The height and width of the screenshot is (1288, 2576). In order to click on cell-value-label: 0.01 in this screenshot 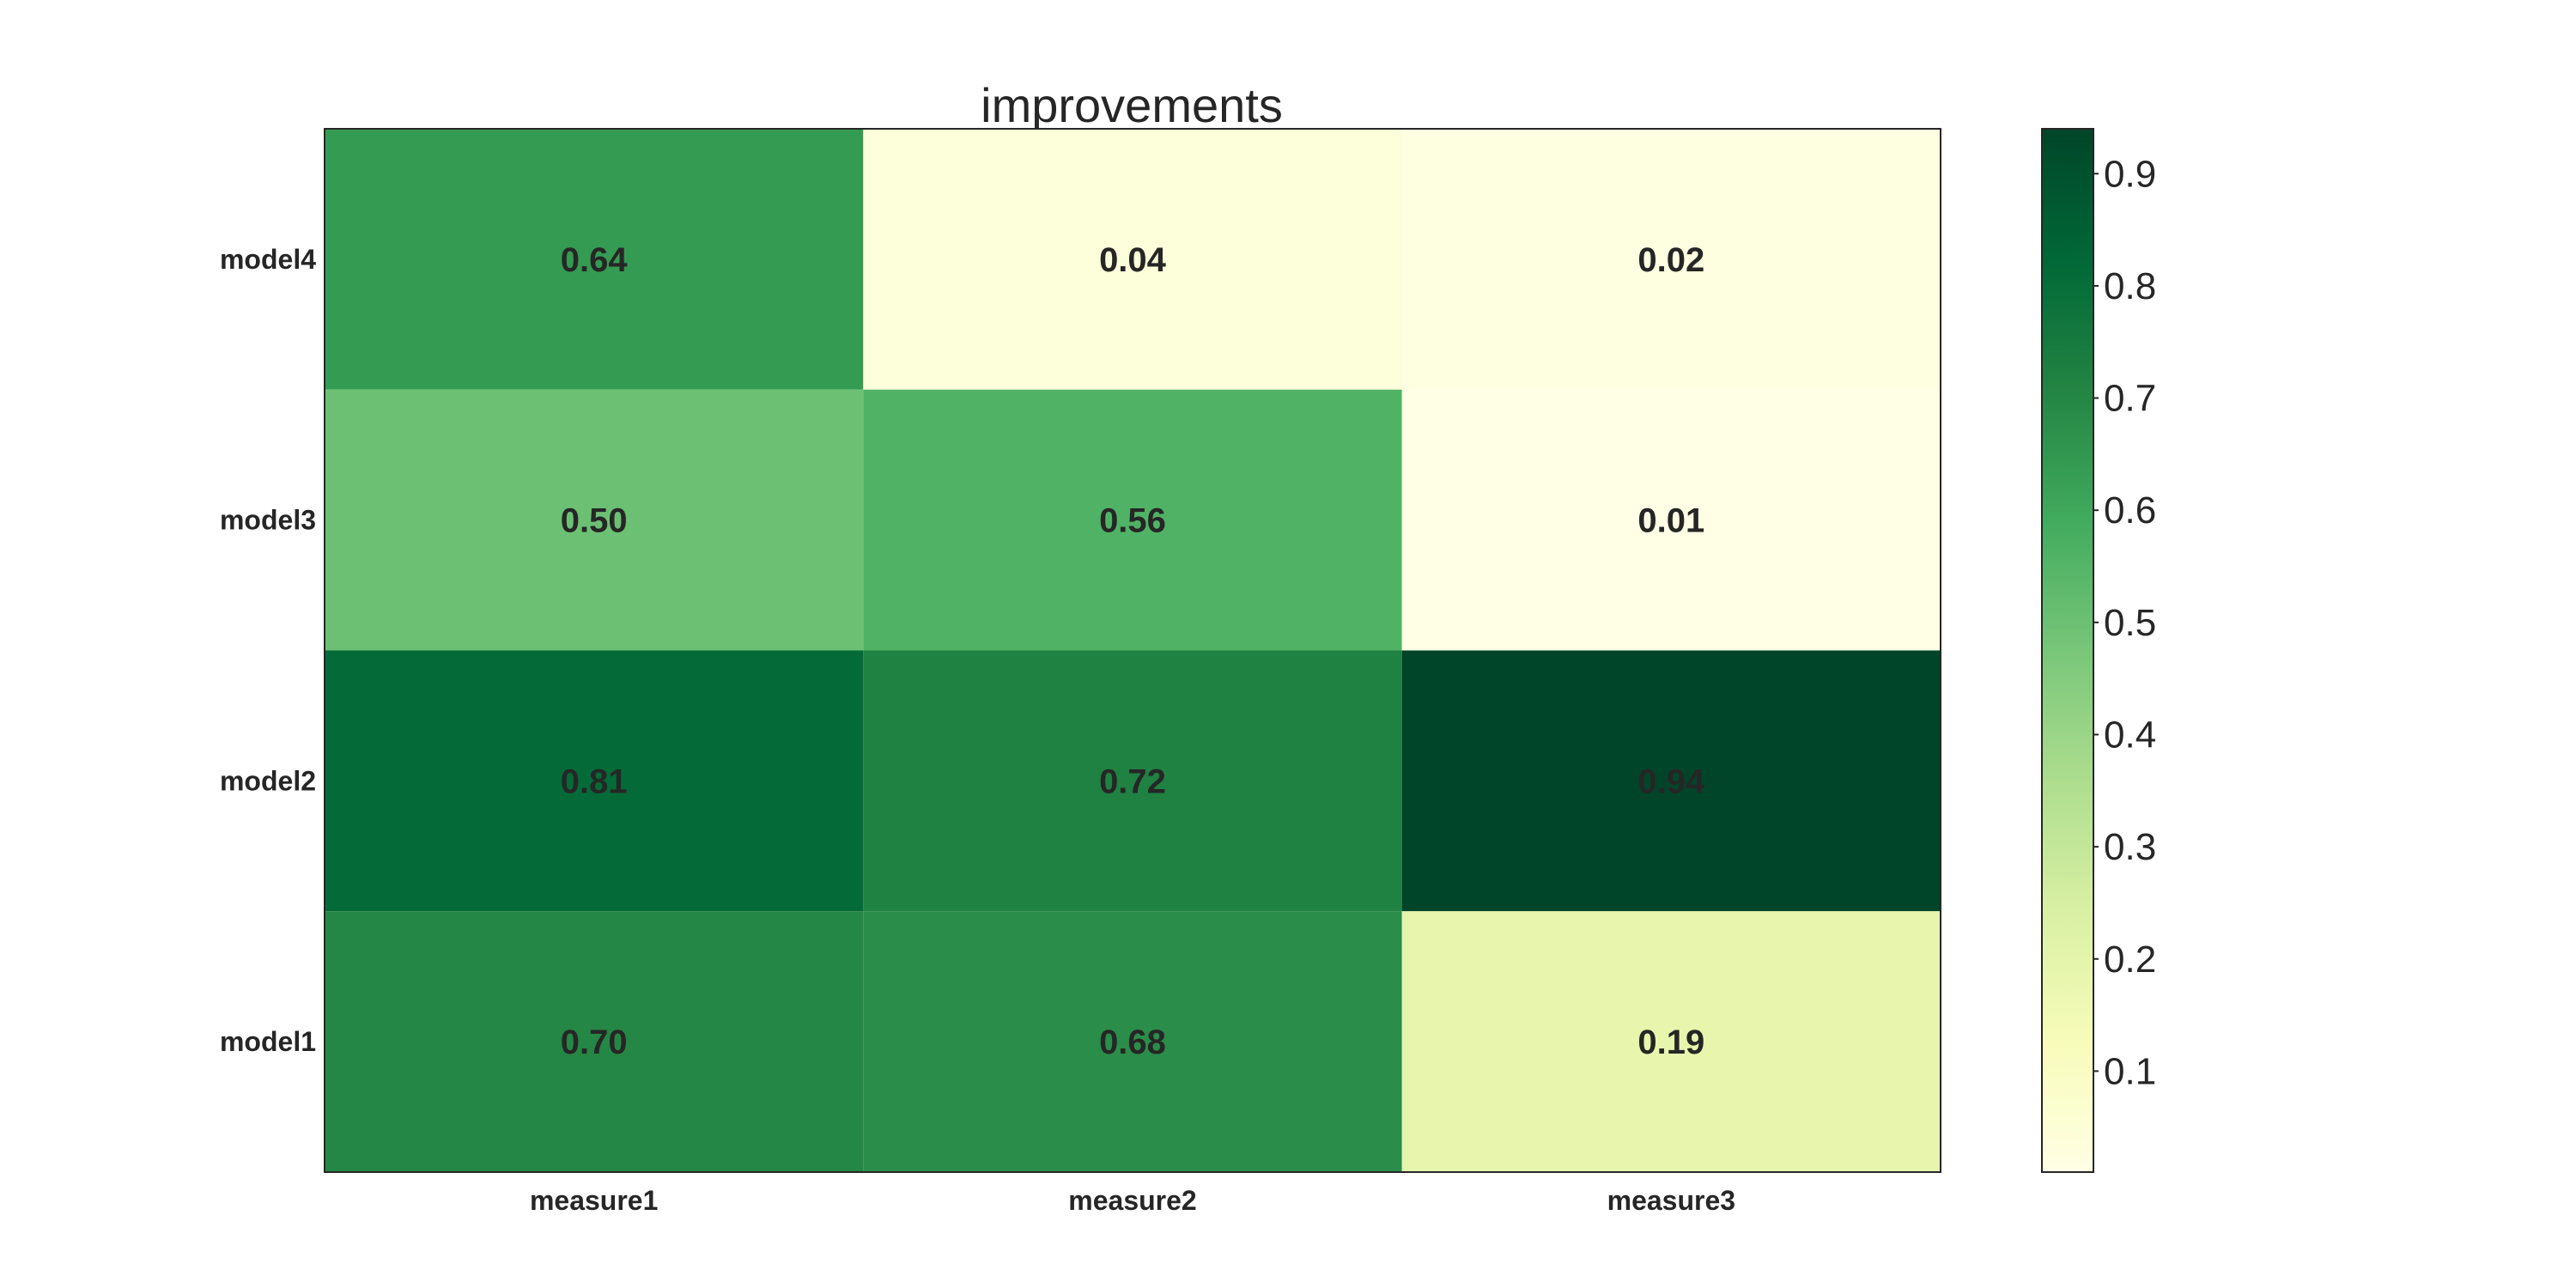, I will do `click(1671, 521)`.